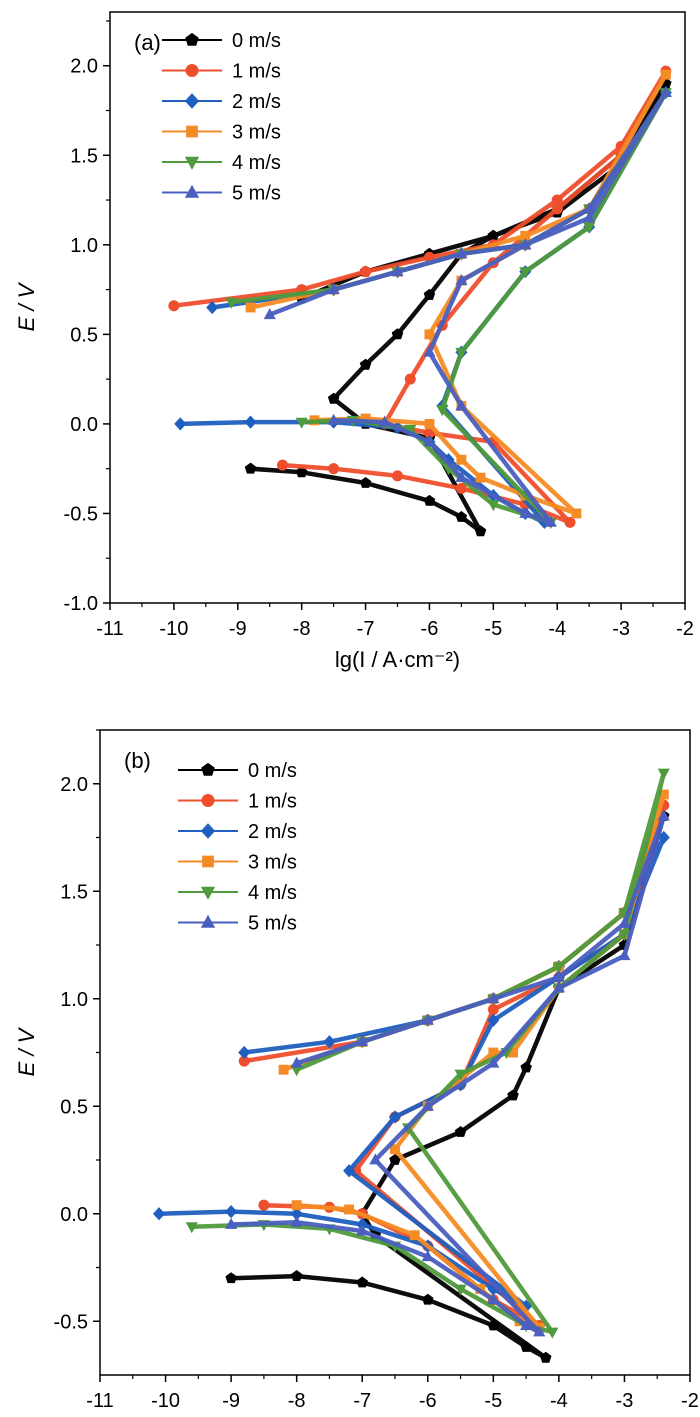 The width and height of the screenshot is (700, 1417). Describe the element at coordinates (221, 72) in the screenshot. I see `legend-entry: 1 m/s` at that location.